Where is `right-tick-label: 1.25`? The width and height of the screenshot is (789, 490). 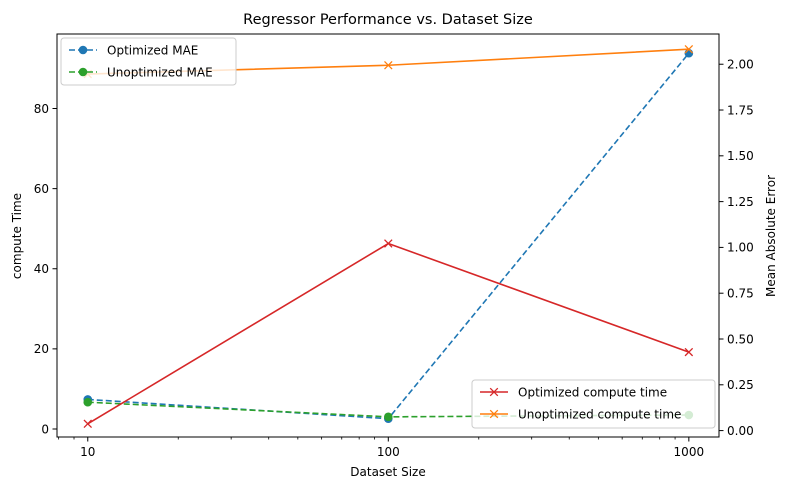 right-tick-label: 1.25 is located at coordinates (740, 202).